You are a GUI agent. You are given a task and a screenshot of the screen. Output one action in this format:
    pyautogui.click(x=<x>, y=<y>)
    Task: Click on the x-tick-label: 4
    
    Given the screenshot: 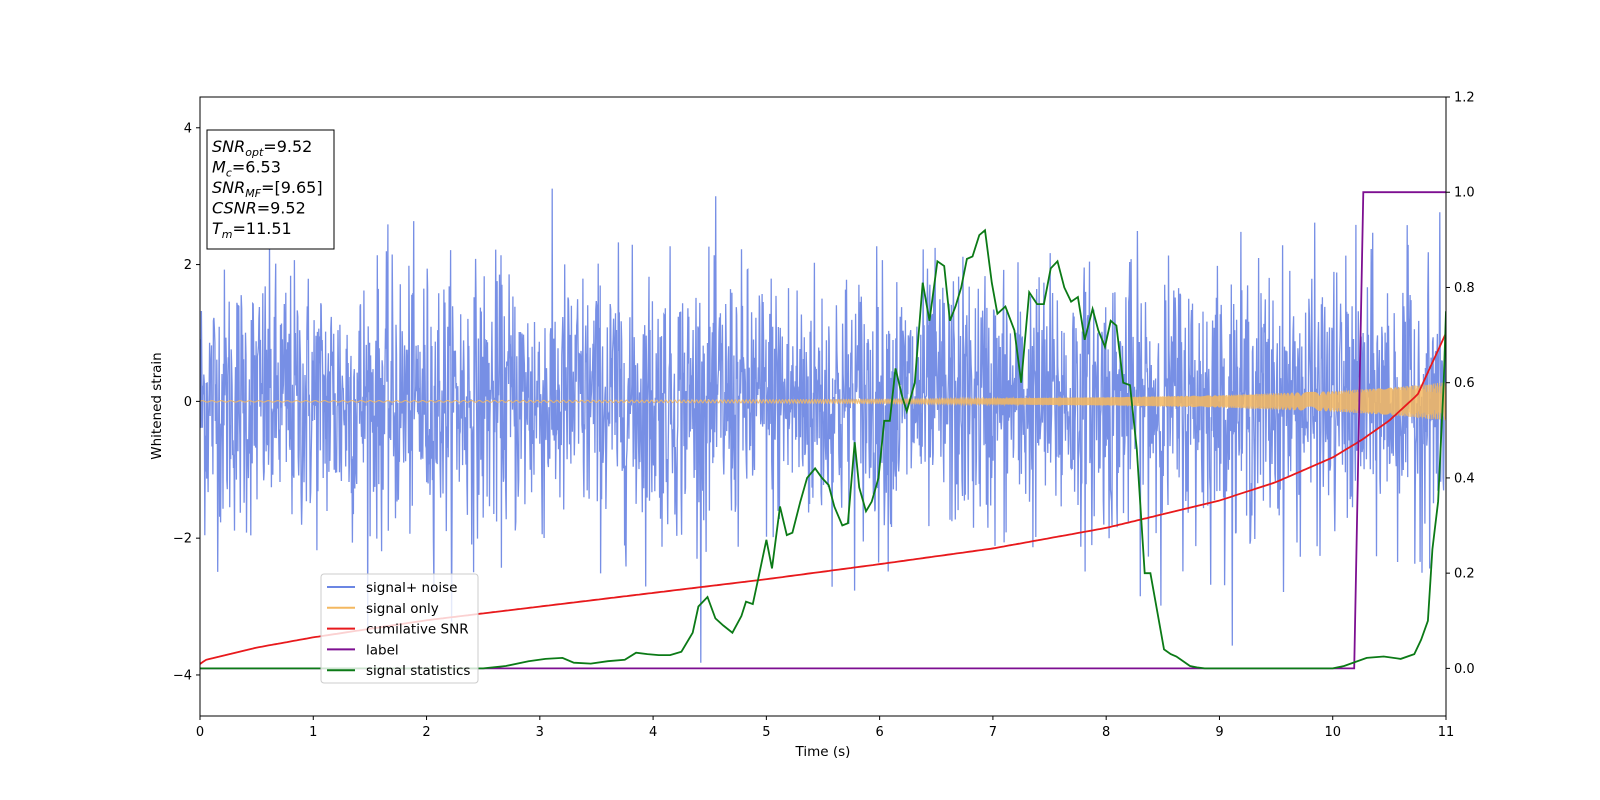 What is the action you would take?
    pyautogui.click(x=653, y=732)
    